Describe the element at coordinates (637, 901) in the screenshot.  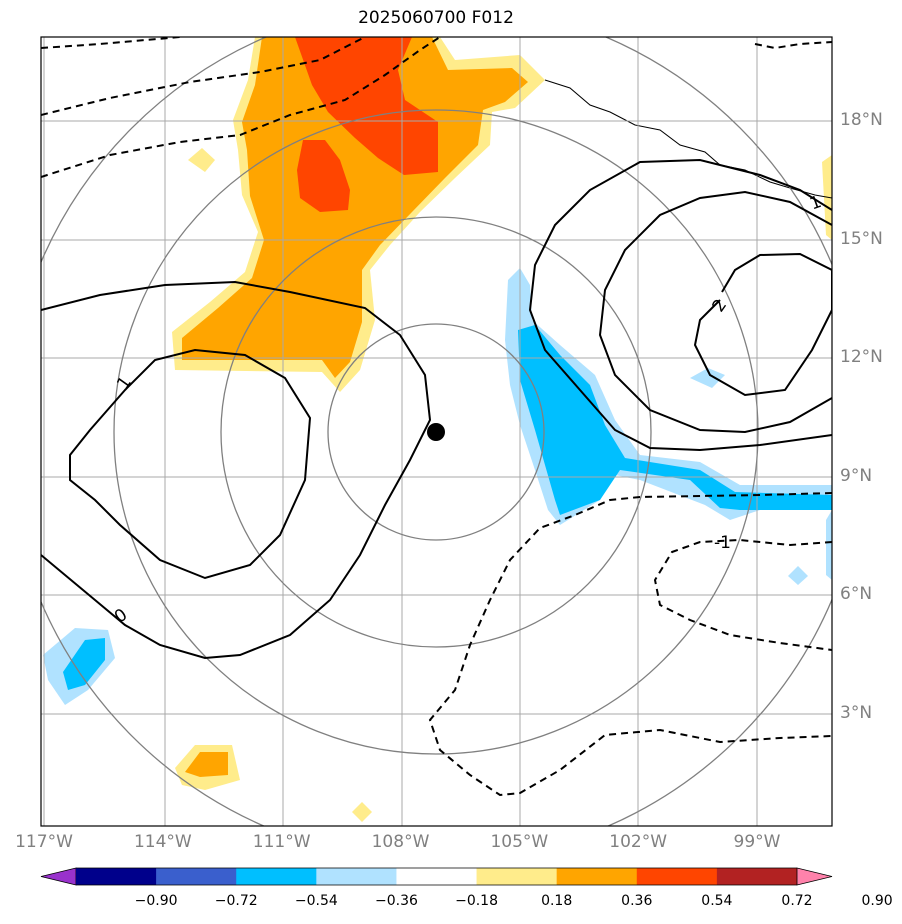
I see `colorbar-tick-label: 0.36` at that location.